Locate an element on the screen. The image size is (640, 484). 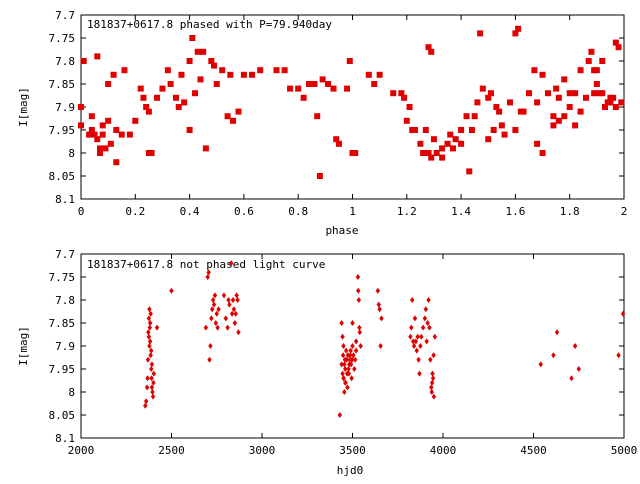
unphased-x-tick-label: 2500 is located at coordinates (171, 450).